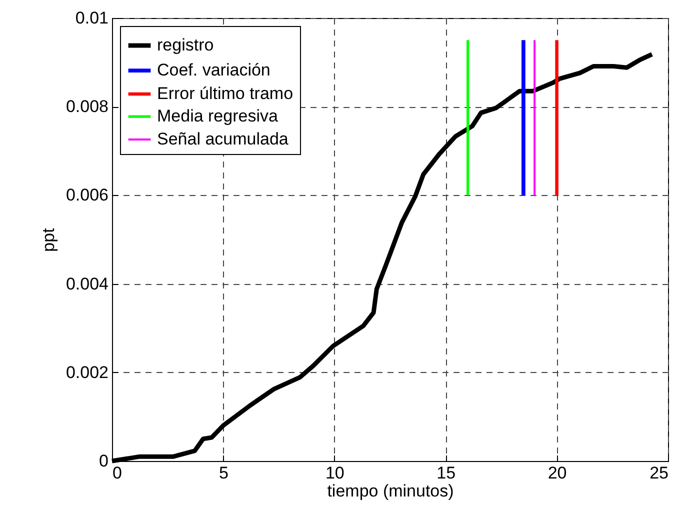 The height and width of the screenshot is (520, 683). I want to click on y-tick-label: 0.01, so click(91, 18).